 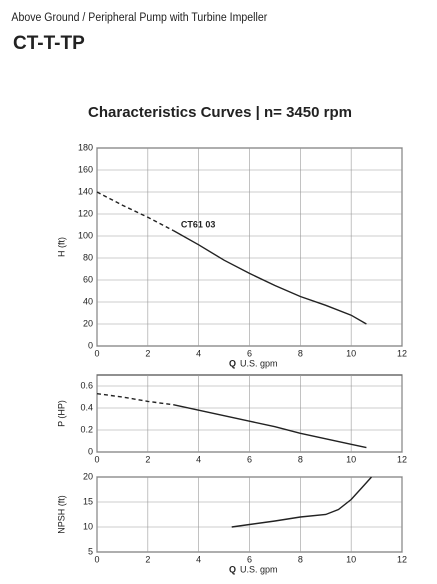 What do you see at coordinates (220, 112) in the screenshot?
I see `section-title: Characteristics Curves | n= 3450 rpm` at bounding box center [220, 112].